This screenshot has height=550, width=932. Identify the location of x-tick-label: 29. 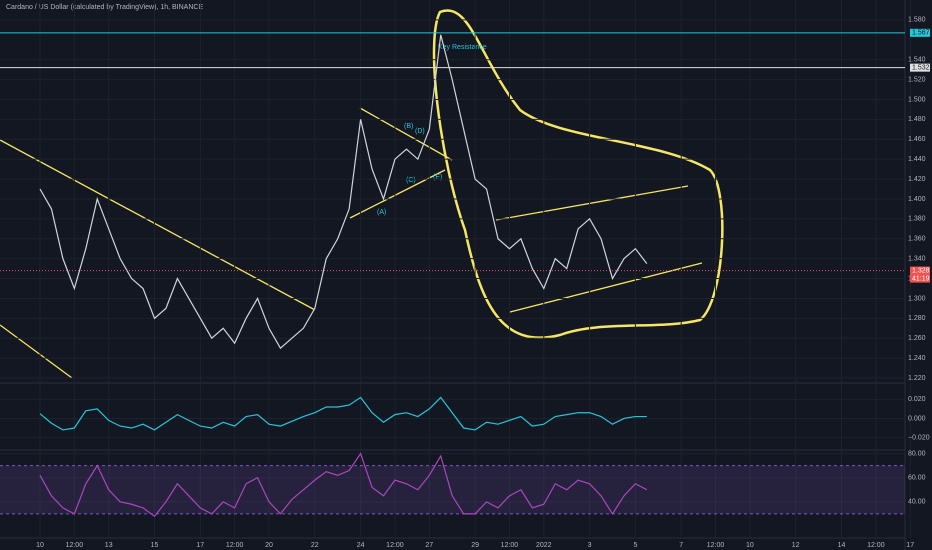
(475, 545).